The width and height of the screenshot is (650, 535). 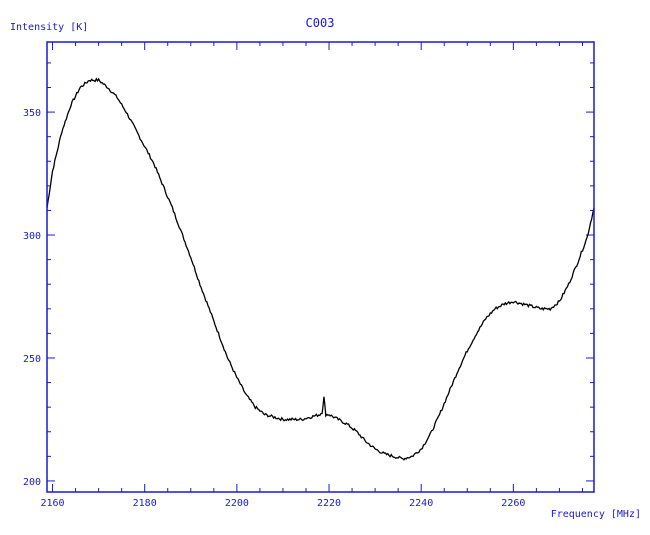 I want to click on y-tick-label: 200, so click(x=32, y=482).